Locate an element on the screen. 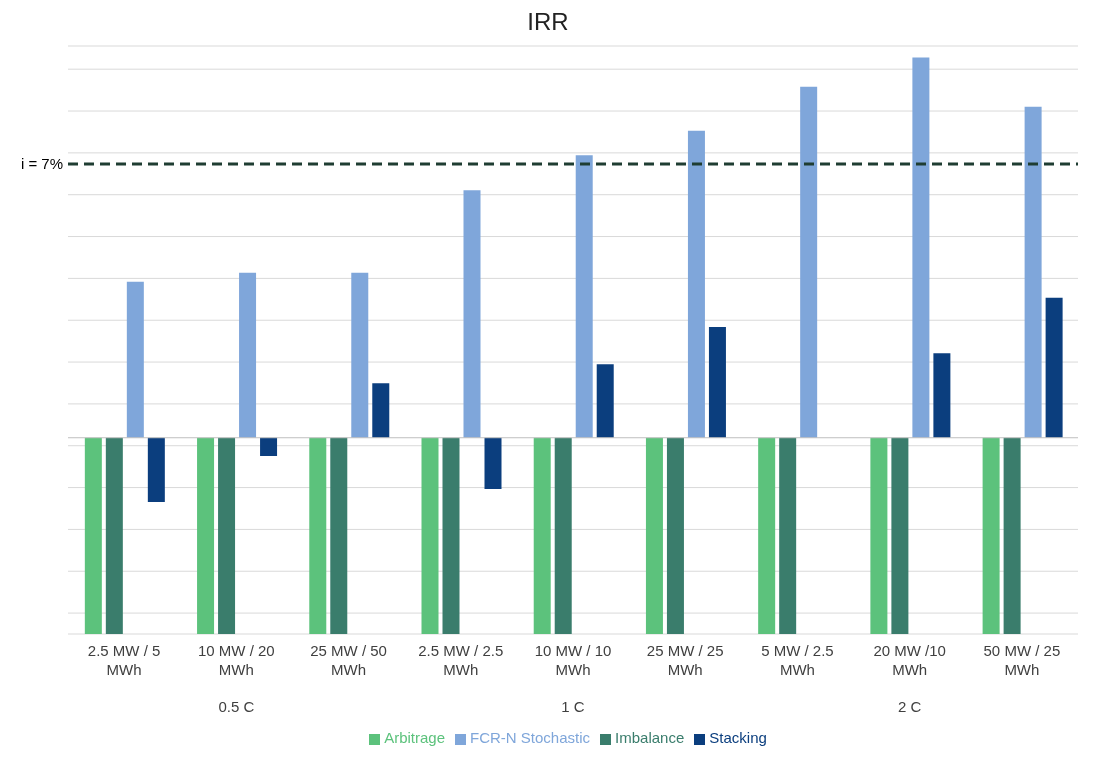  x-tick-label: 10 MW / 10 MWh is located at coordinates (573, 660).